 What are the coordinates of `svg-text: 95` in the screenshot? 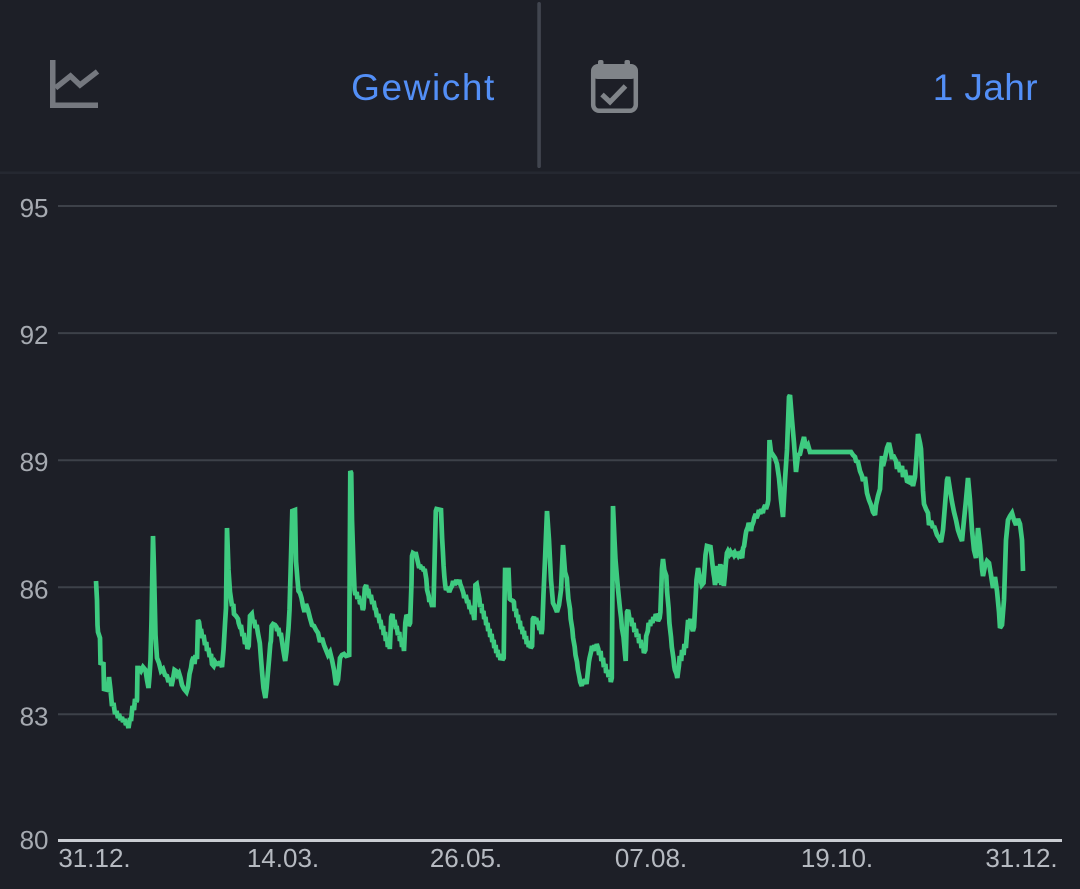 It's located at (34, 208).